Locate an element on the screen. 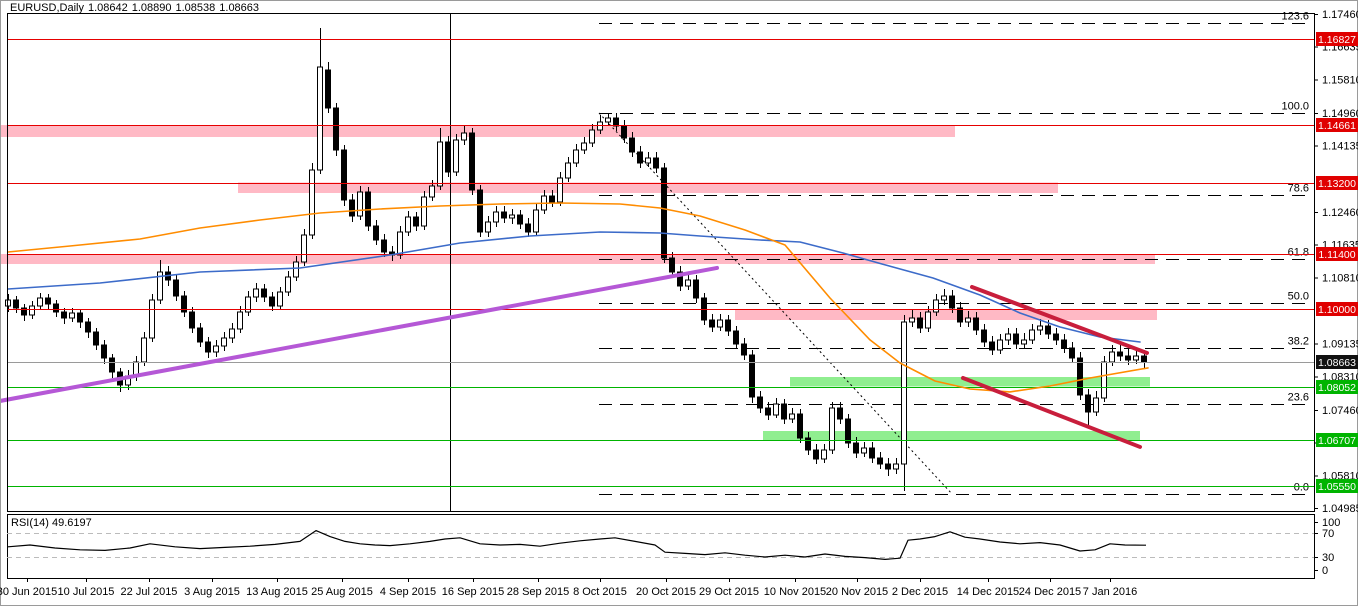  current-price-badge is located at coordinates (1337, 362).